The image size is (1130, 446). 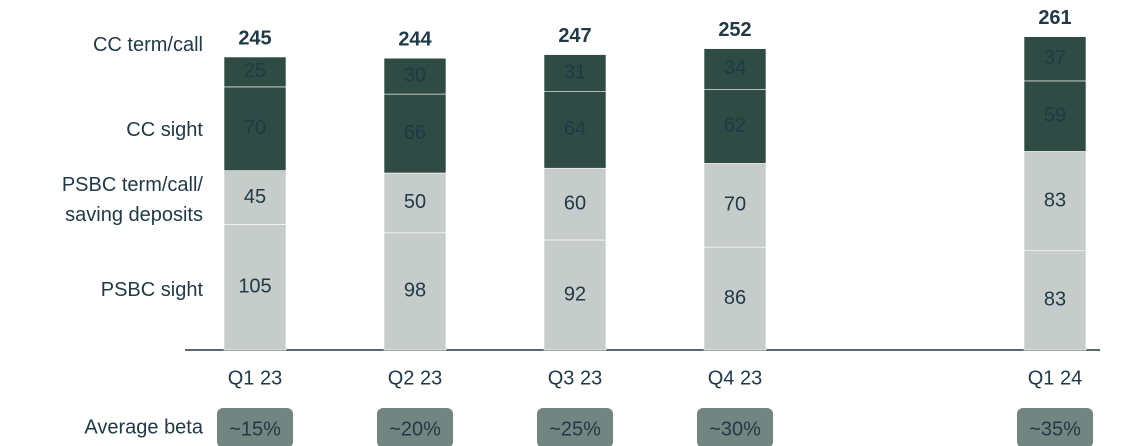 I want to click on value-label: 60, so click(x=575, y=203).